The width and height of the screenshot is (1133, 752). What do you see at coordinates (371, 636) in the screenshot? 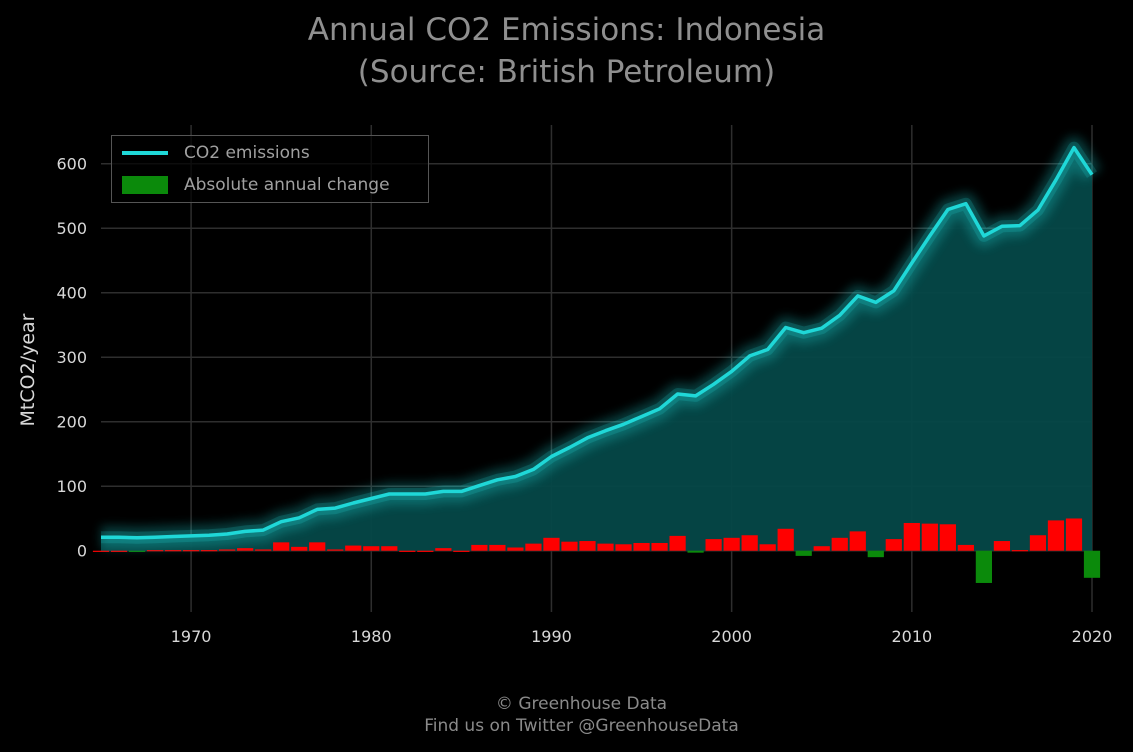
I see `x-tick-label: 1980` at bounding box center [371, 636].